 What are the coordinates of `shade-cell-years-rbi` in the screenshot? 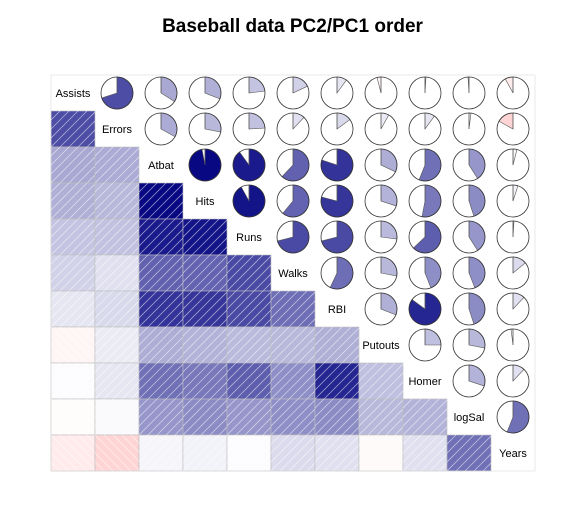 It's located at (337, 453).